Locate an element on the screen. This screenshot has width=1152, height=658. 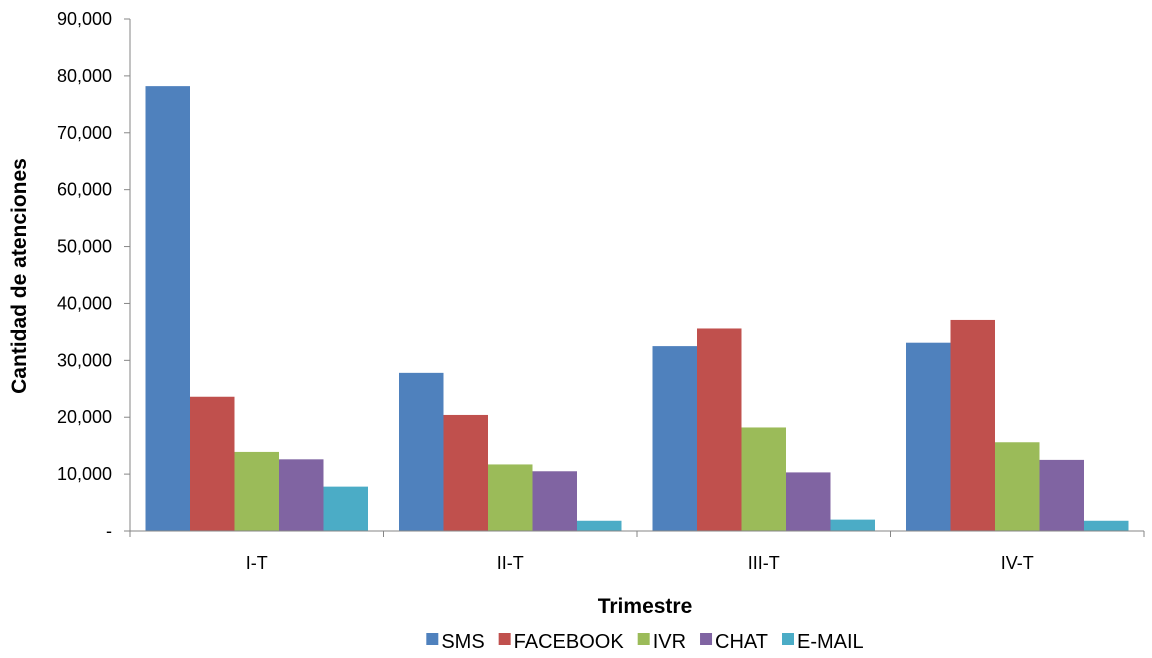
y-tick-label: 20,000 is located at coordinates (84, 417).